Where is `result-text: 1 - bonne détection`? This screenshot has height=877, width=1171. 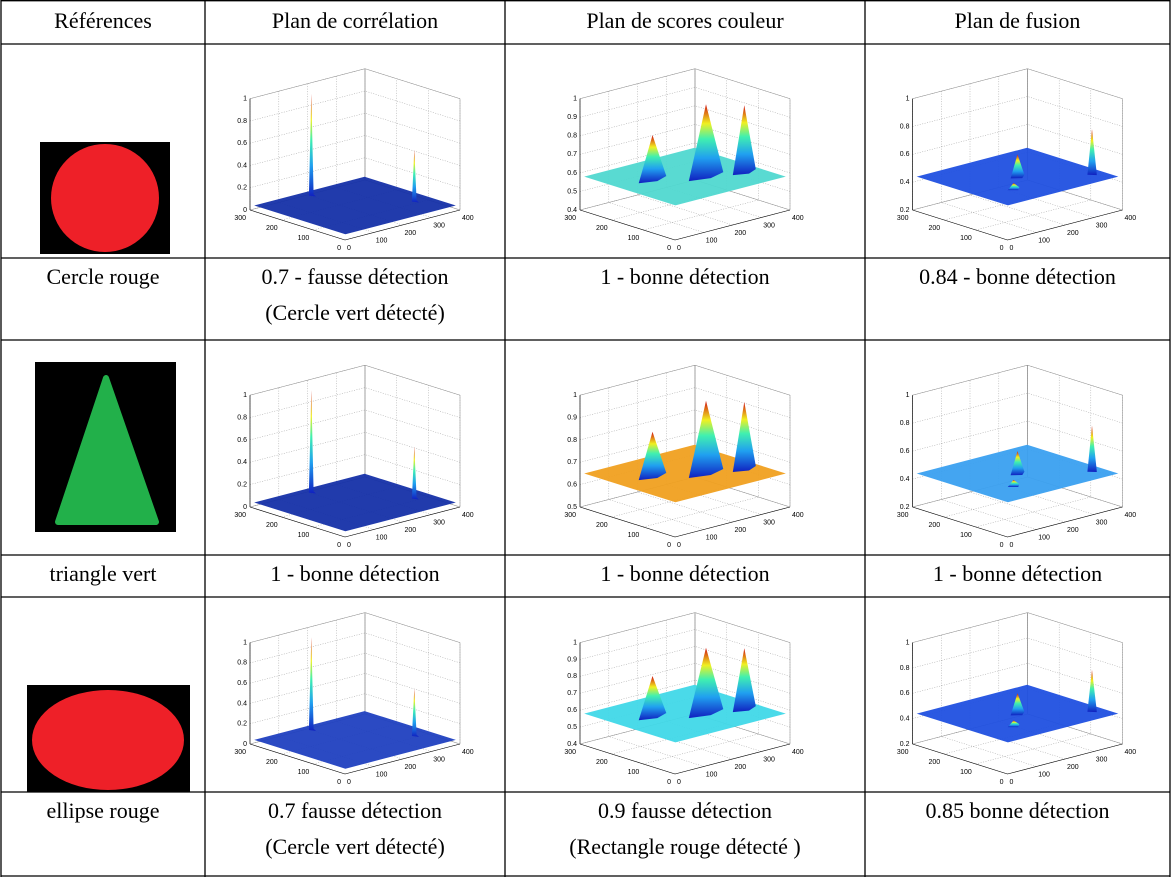 result-text: 1 - bonne détection is located at coordinates (354, 573).